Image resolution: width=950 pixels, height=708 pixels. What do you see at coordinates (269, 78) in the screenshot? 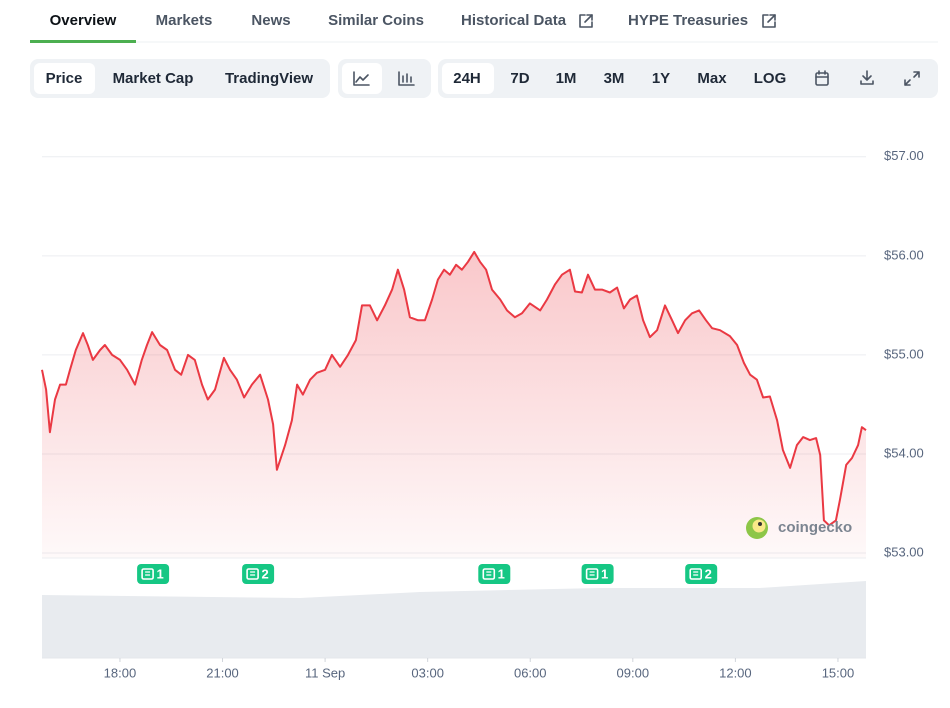
I see `view-button: TradingView` at bounding box center [269, 78].